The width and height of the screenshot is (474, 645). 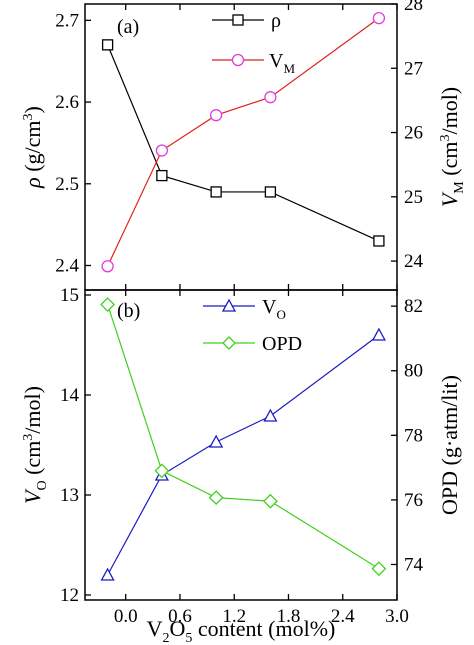 What do you see at coordinates (128, 27) in the screenshot?
I see `panel-a-tag: (a)` at bounding box center [128, 27].